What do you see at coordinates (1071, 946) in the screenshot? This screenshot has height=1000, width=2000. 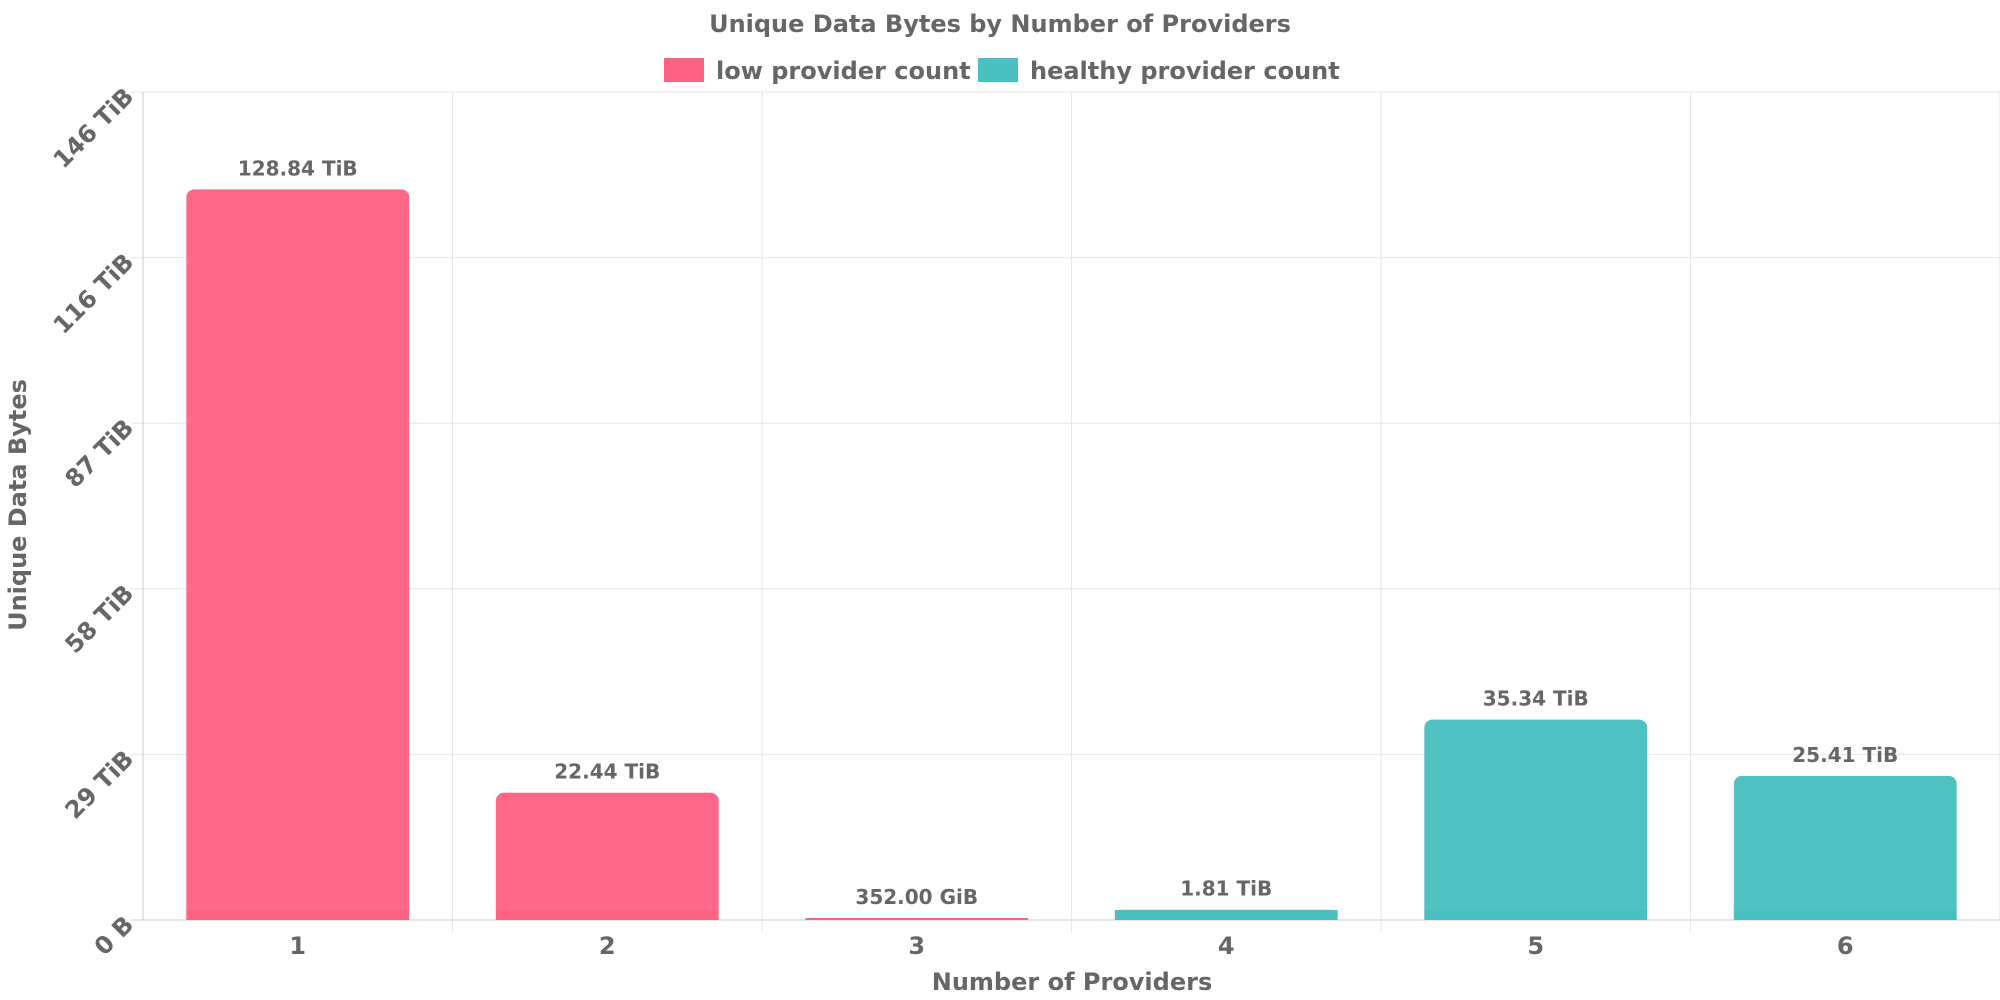 I see `x-axis-ticks: 1 2 3 4 5 6` at bounding box center [1071, 946].